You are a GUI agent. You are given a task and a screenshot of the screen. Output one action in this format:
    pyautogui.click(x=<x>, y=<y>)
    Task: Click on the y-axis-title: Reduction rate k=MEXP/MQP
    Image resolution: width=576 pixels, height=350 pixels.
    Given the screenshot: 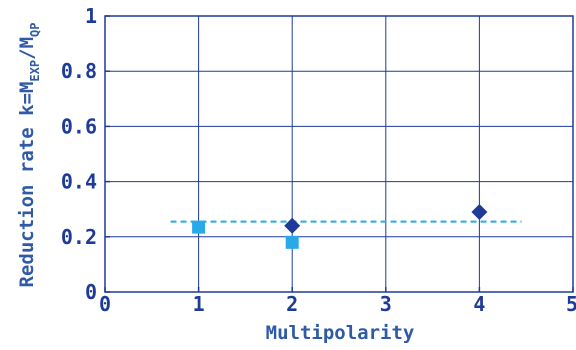 What is the action you would take?
    pyautogui.click(x=29, y=155)
    